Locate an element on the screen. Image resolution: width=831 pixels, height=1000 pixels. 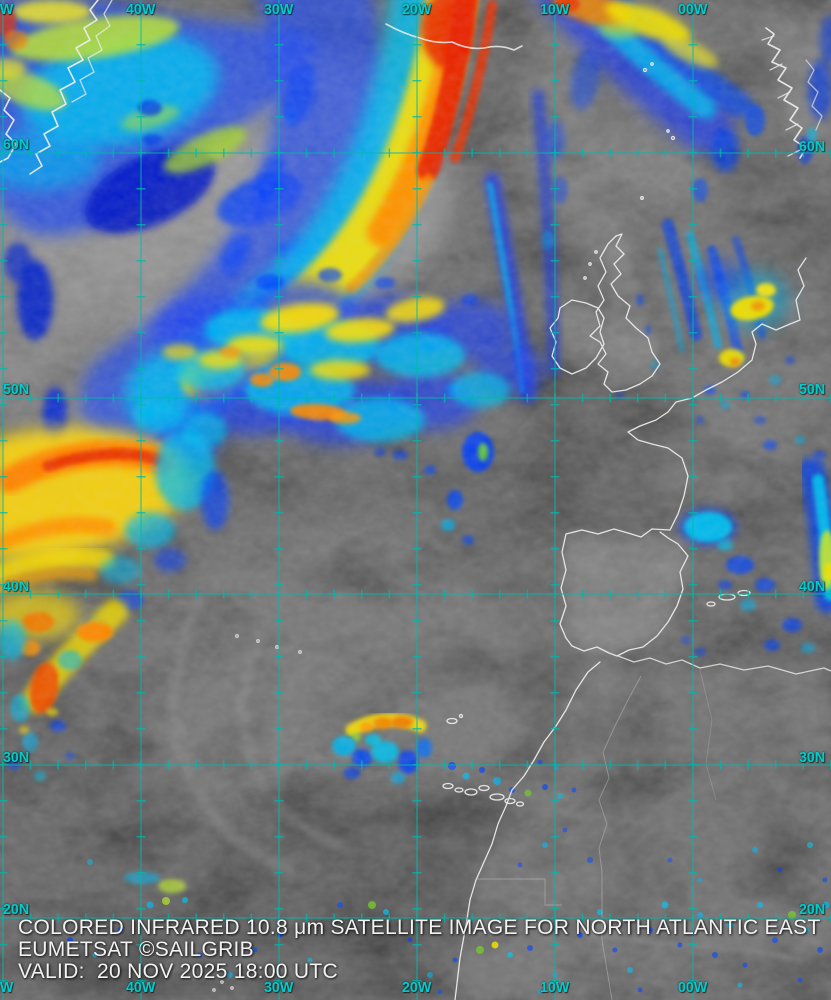
overlay-valid-time: VALID: 20 NOV 2025 18:00 UTC is located at coordinates (178, 971).